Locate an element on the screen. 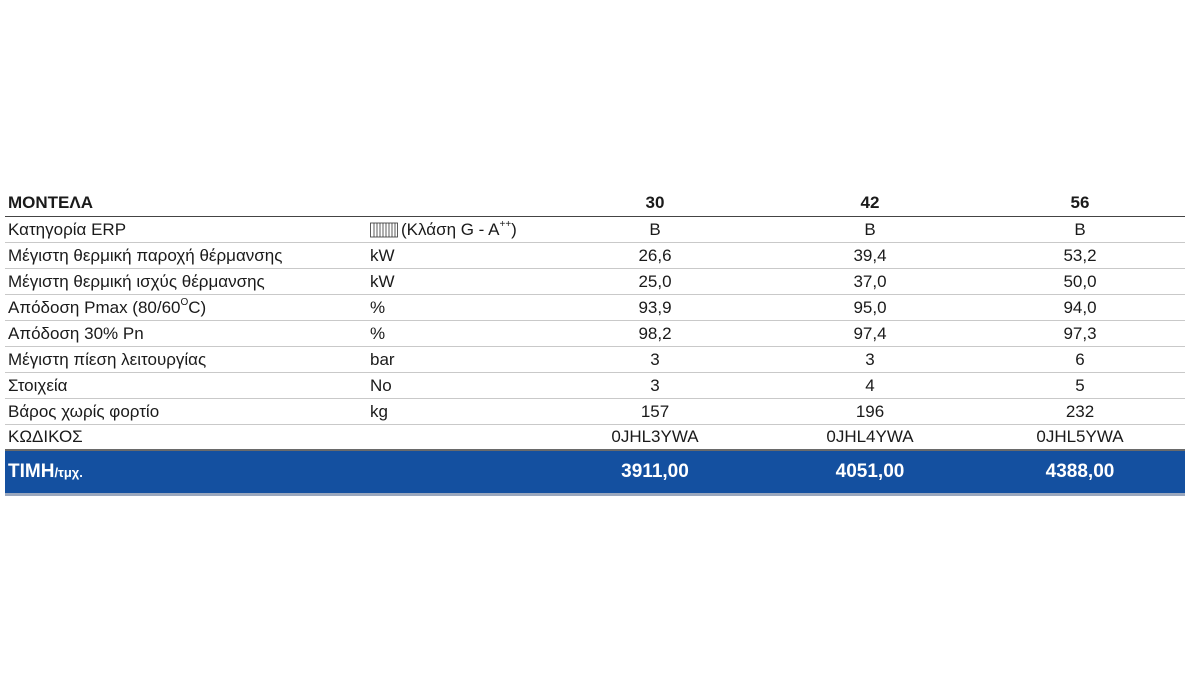 The height and width of the screenshot is (700, 1200). erp-class-text: (Κλάση G - A++) is located at coordinates (459, 229).